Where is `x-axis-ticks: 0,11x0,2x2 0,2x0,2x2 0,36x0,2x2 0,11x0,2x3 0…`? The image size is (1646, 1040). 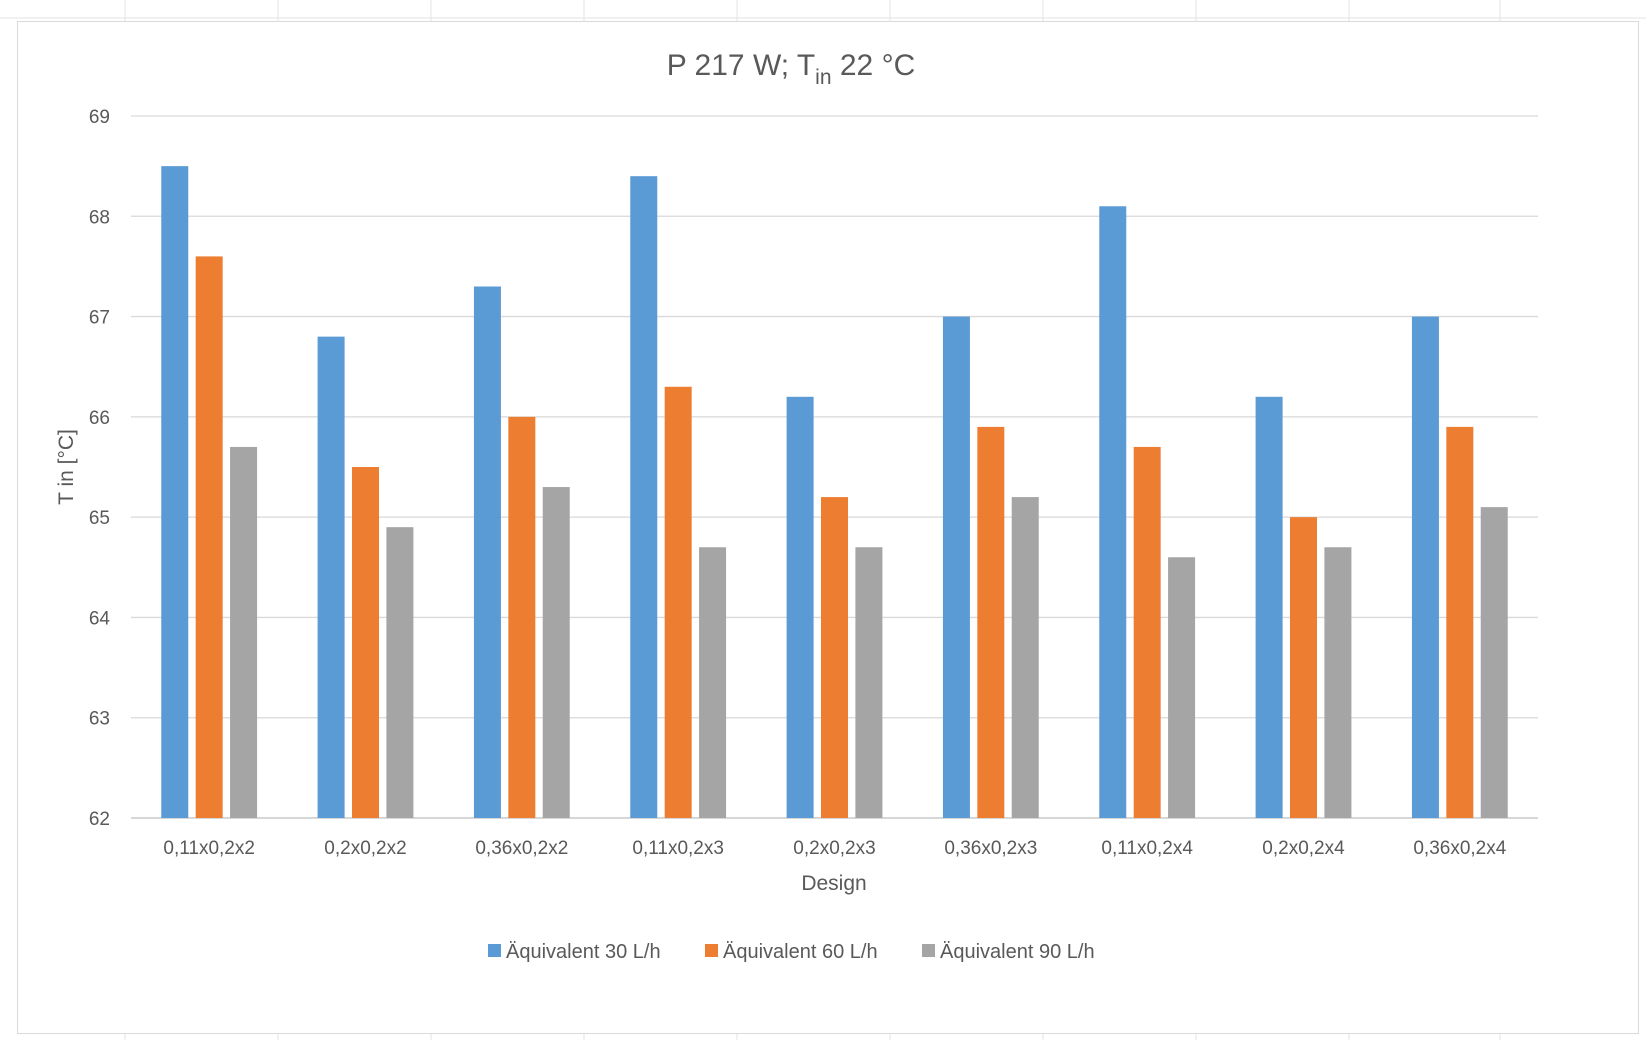 x-axis-ticks: 0,11x0,2x2 0,2x0,2x2 0,36x0,2x2 0,11x0,2x3 0… is located at coordinates (834, 848).